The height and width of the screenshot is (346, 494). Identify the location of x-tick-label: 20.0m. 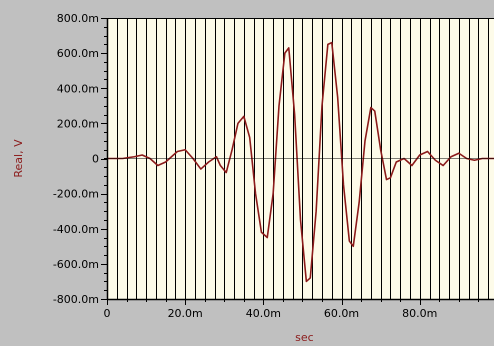
(185, 313).